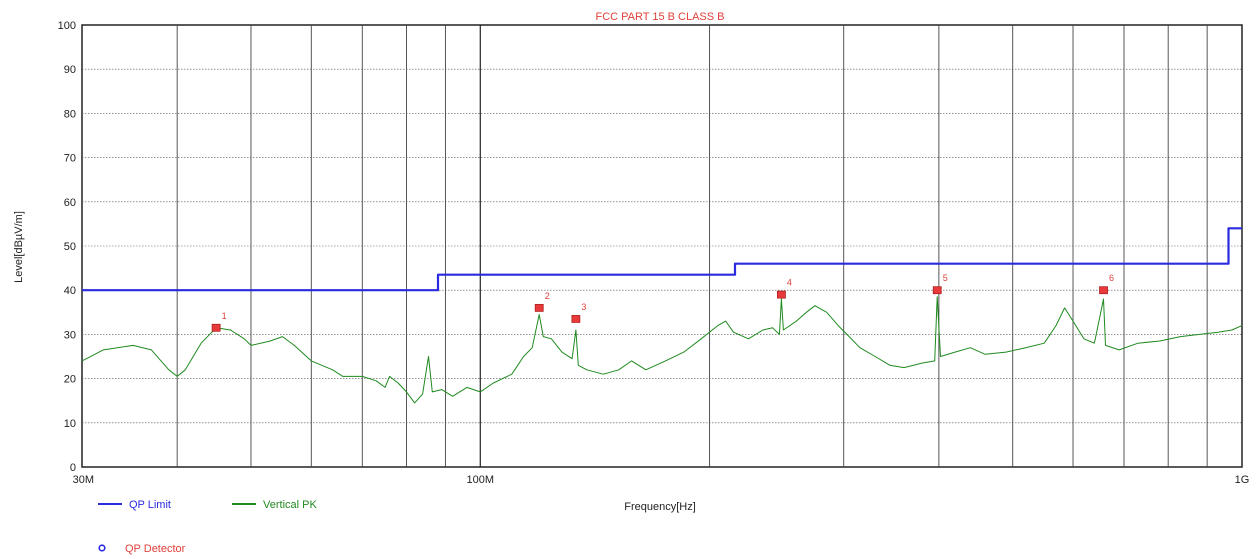 The width and height of the screenshot is (1257, 559). I want to click on y-tick-label: 50, so click(70, 247).